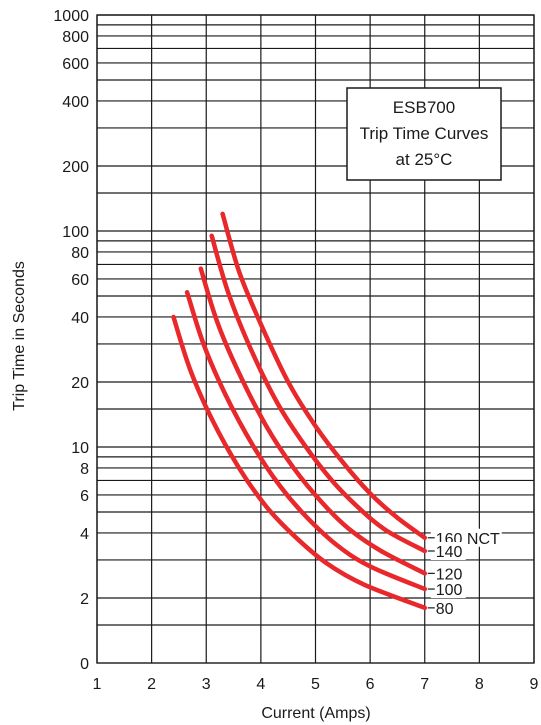 The image size is (541, 725). I want to click on y-tick-label: 40, so click(80, 318).